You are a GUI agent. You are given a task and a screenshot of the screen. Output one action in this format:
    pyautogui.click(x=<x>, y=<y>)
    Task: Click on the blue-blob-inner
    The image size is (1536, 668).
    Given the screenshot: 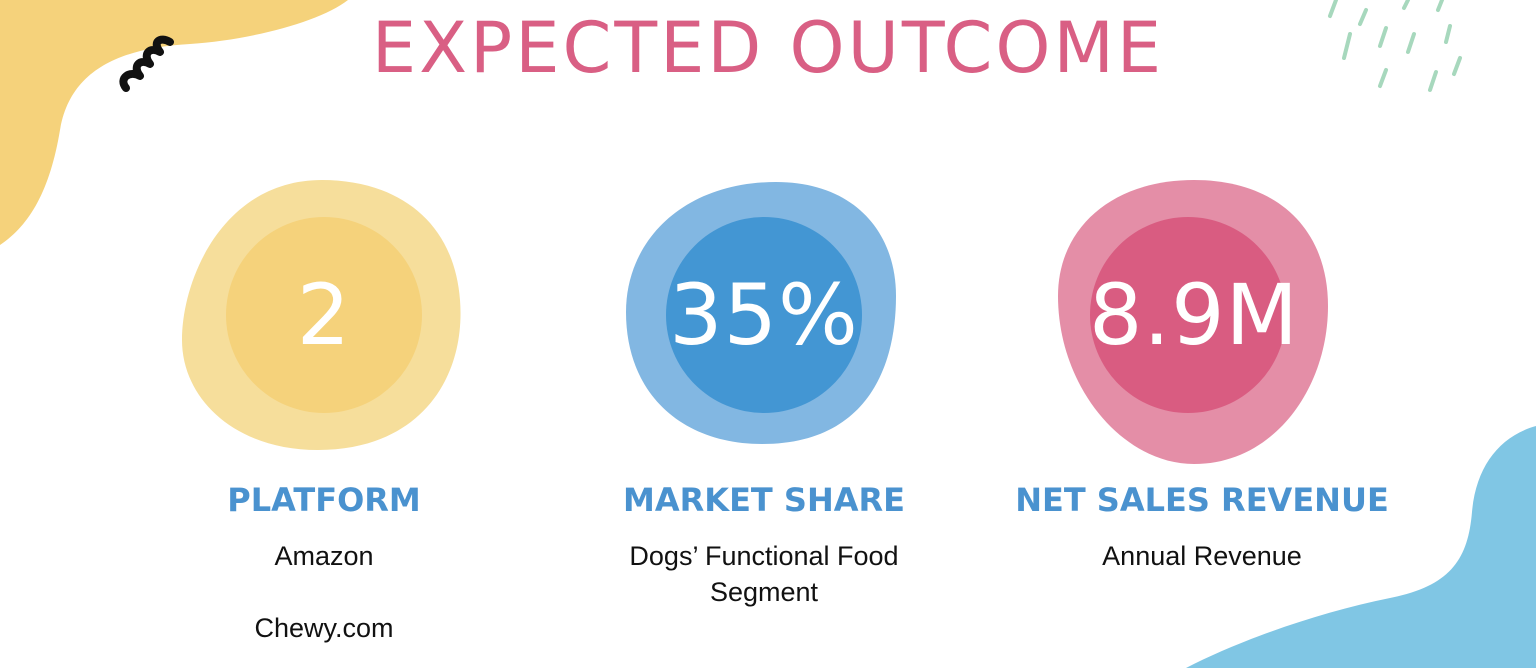 What is the action you would take?
    pyautogui.click(x=764, y=315)
    